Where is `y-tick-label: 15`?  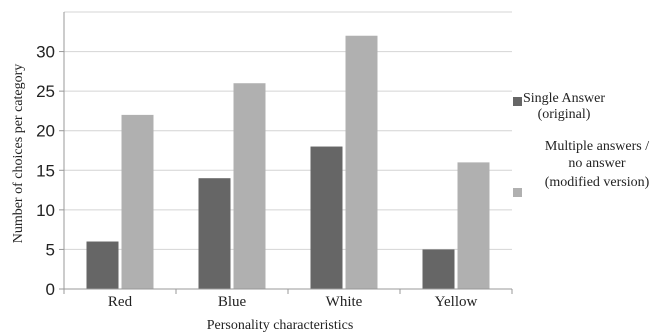
y-tick-label: 15 is located at coordinates (45, 170).